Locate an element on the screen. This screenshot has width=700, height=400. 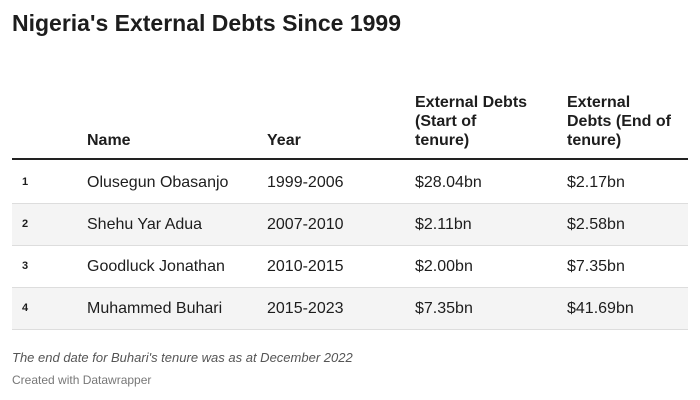
column-header: External Debts (Start of tenure) is located at coordinates (471, 121).